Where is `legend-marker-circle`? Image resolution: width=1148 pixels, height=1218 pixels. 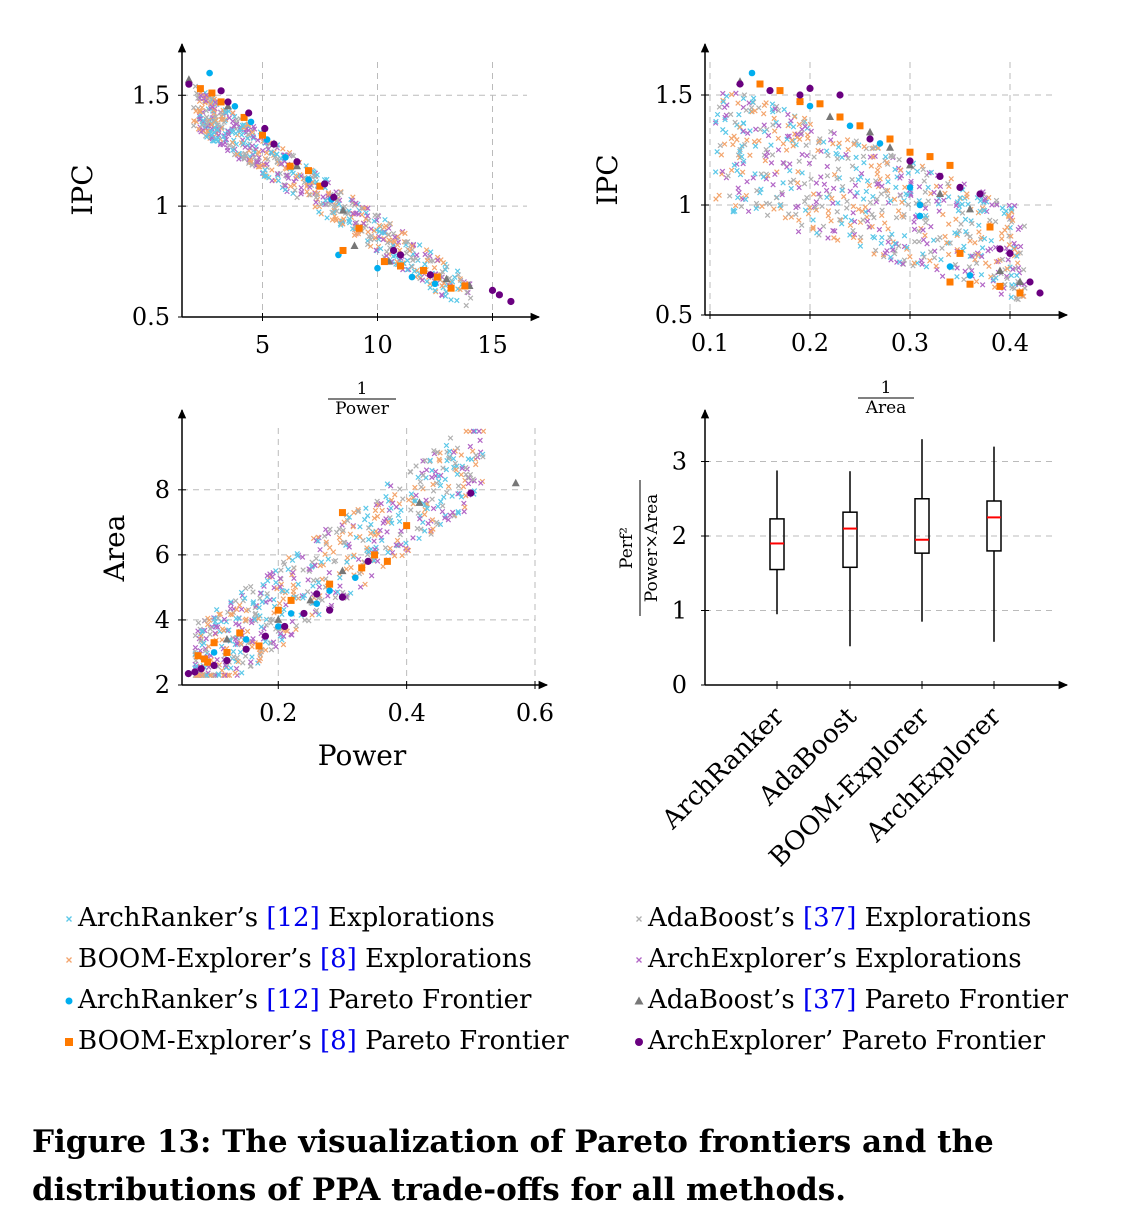
legend-marker-circle is located at coordinates (69, 1001).